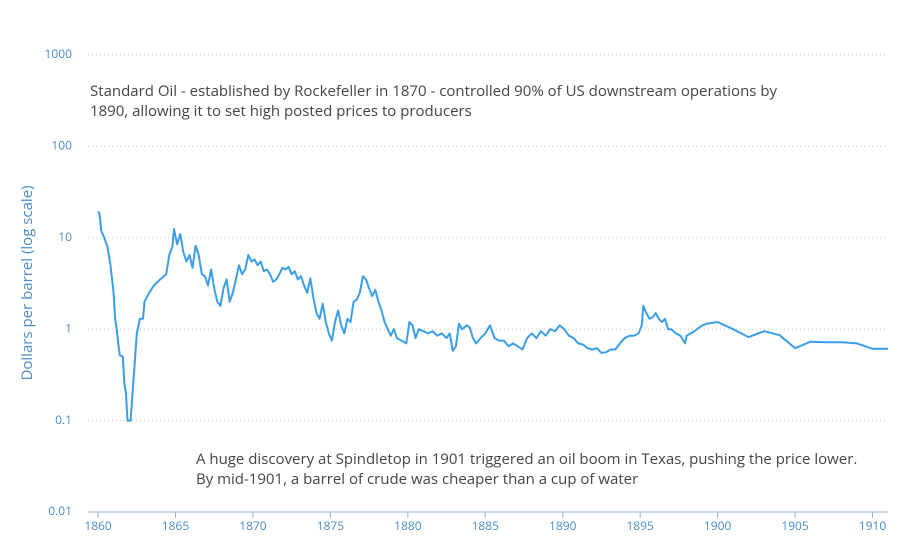  I want to click on x-tick-label: 1895, so click(640, 525).